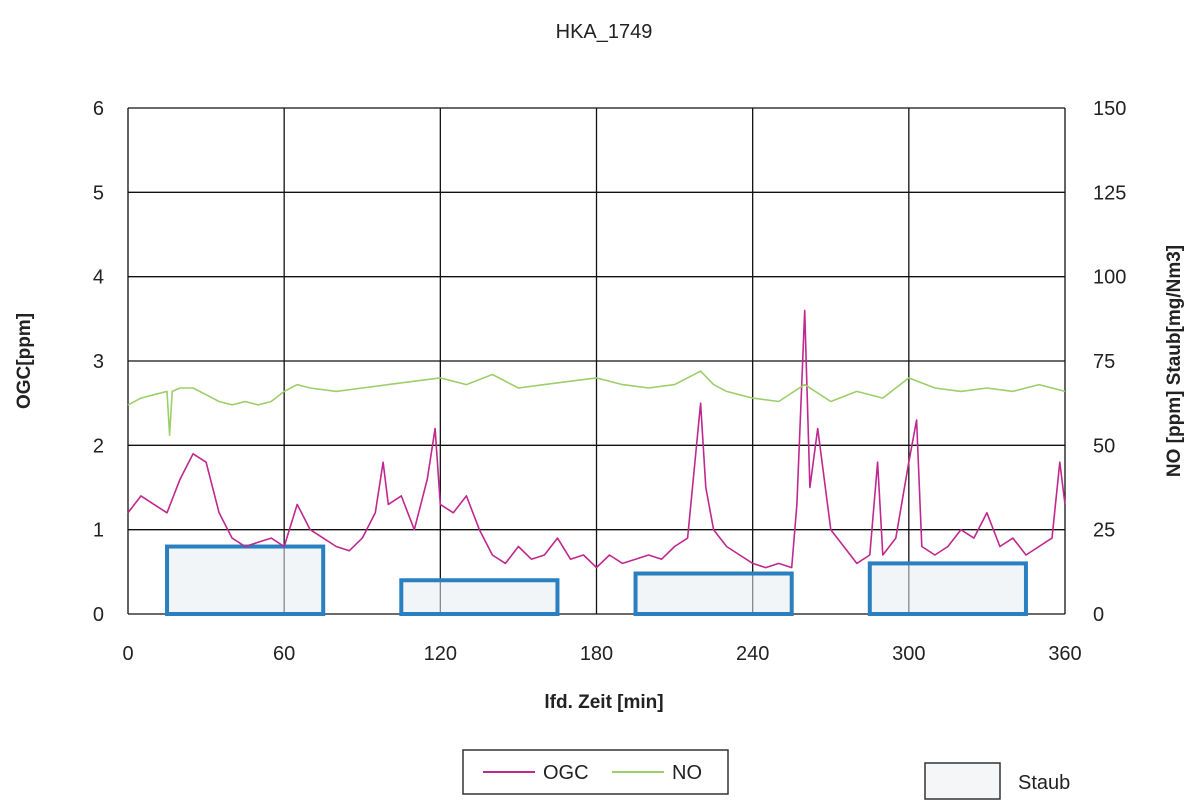 The image size is (1201, 801). What do you see at coordinates (127, 654) in the screenshot?
I see `x-tick-label: 0` at bounding box center [127, 654].